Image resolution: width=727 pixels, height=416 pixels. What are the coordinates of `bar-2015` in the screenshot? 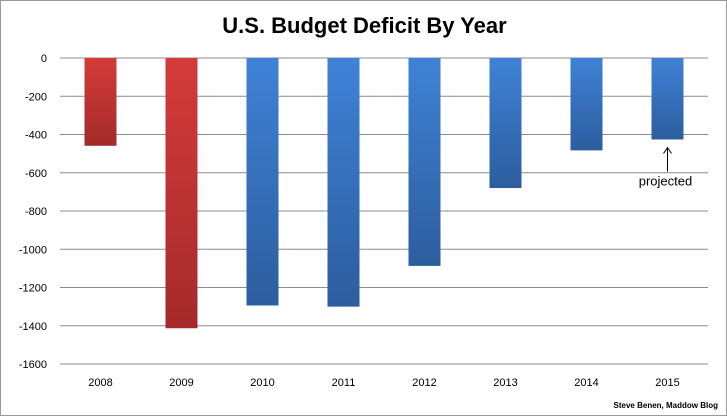 It's located at (667, 99).